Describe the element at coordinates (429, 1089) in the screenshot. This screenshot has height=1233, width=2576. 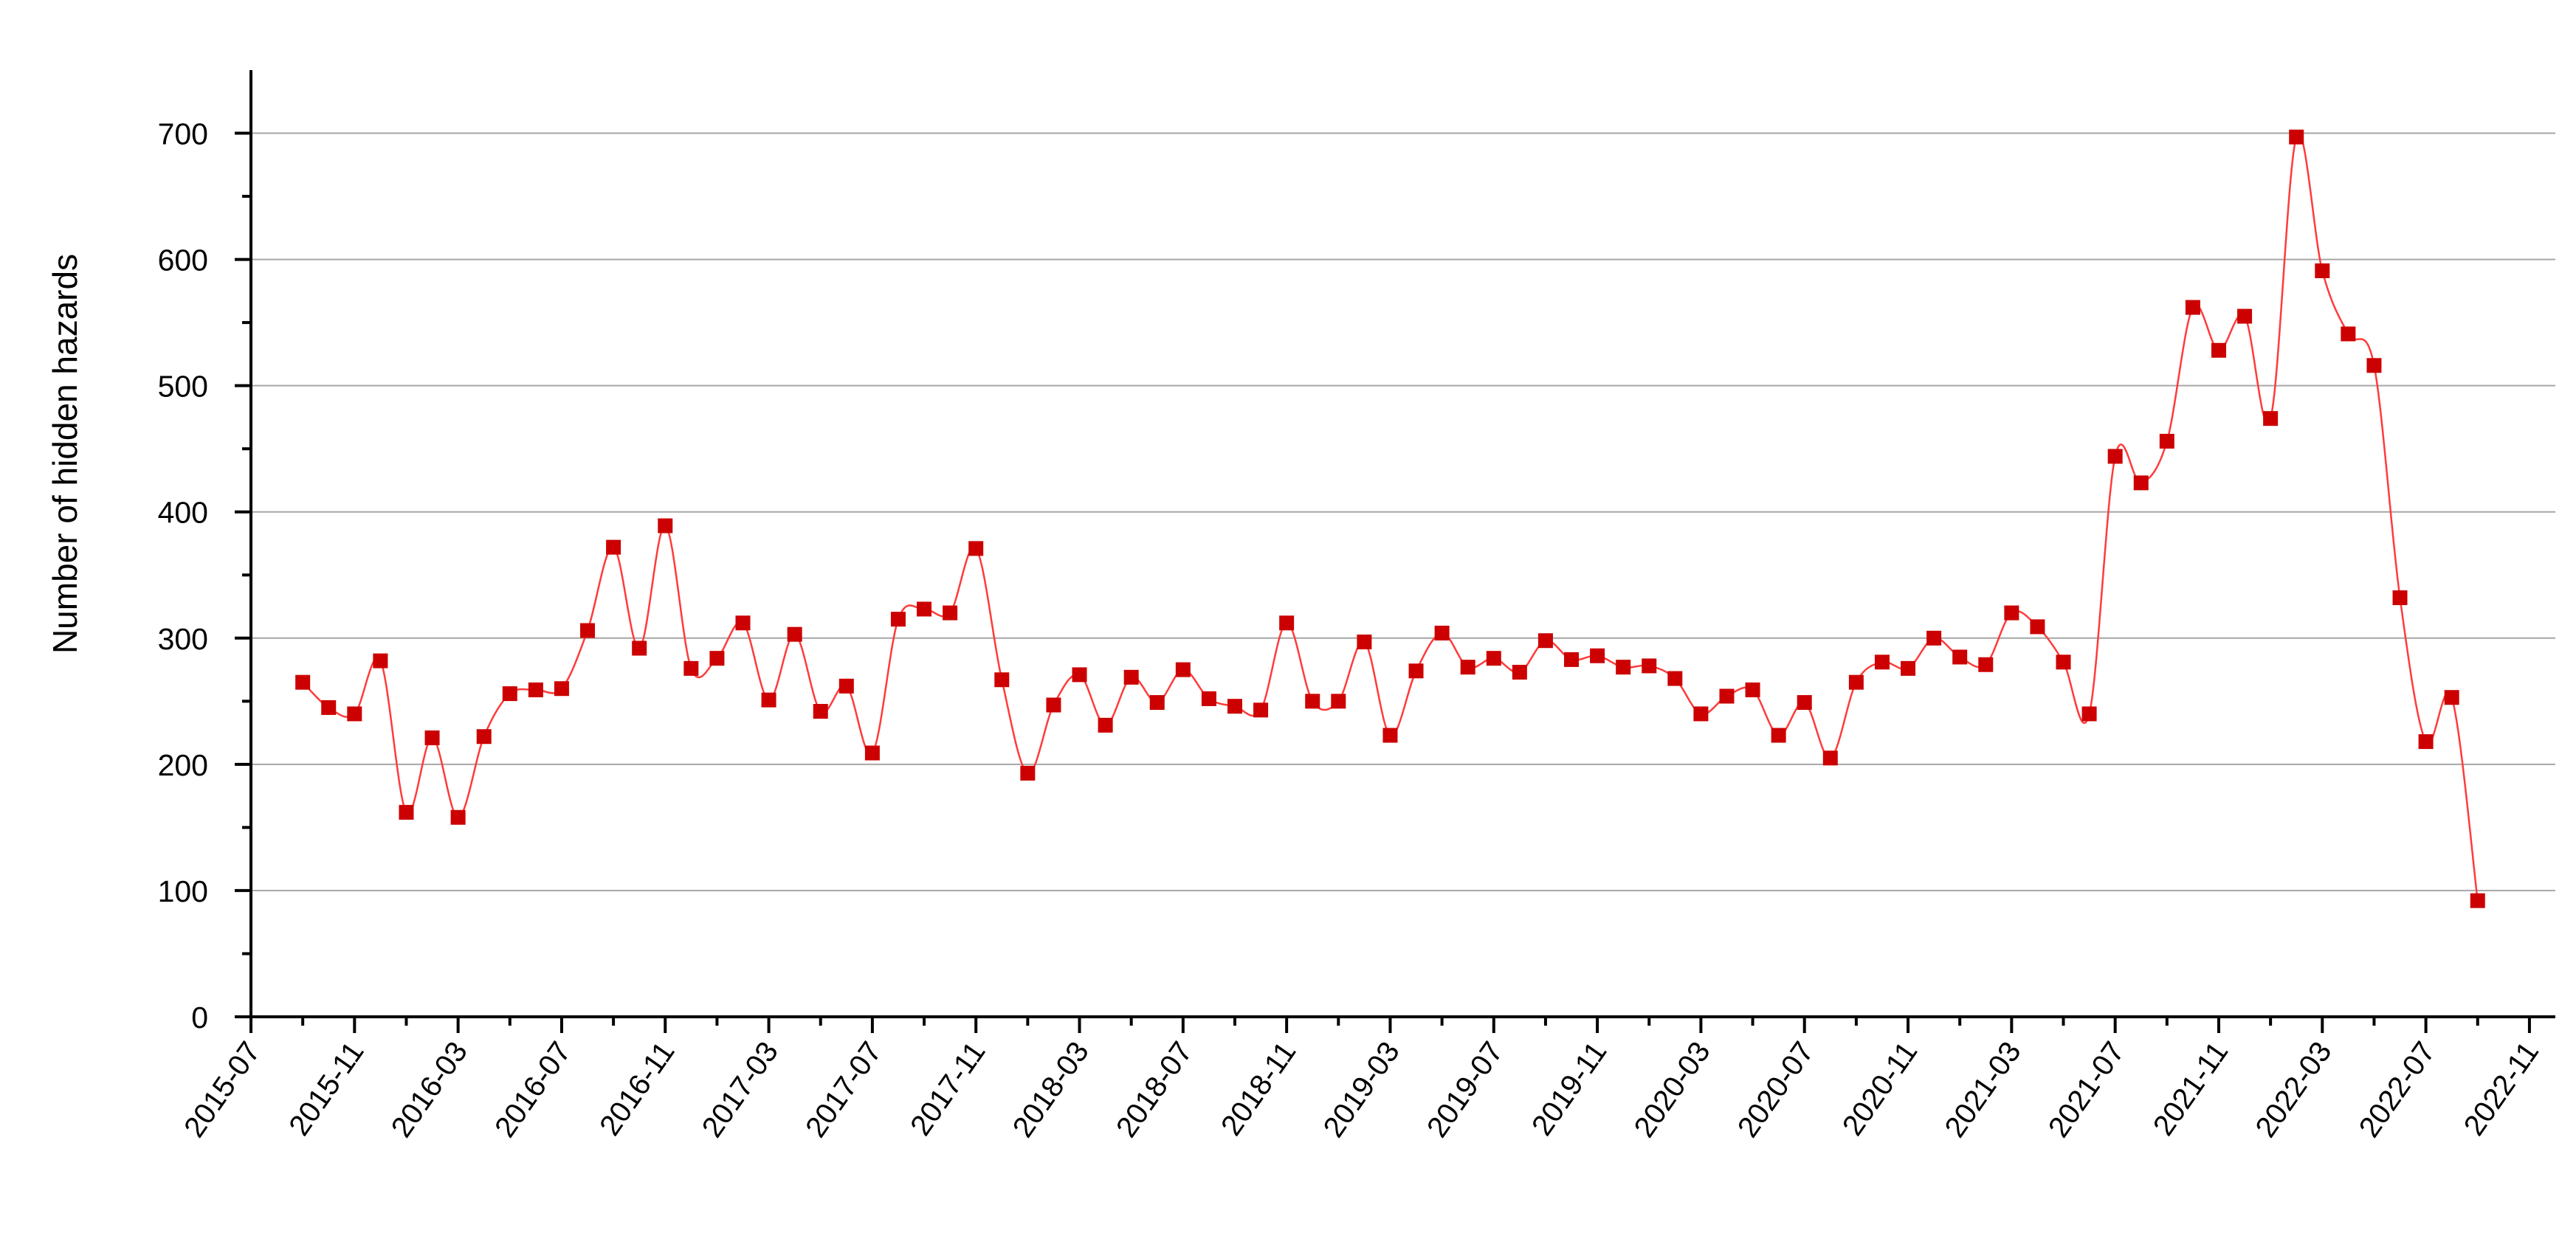
I see `x-tick-label: 2016-03` at that location.